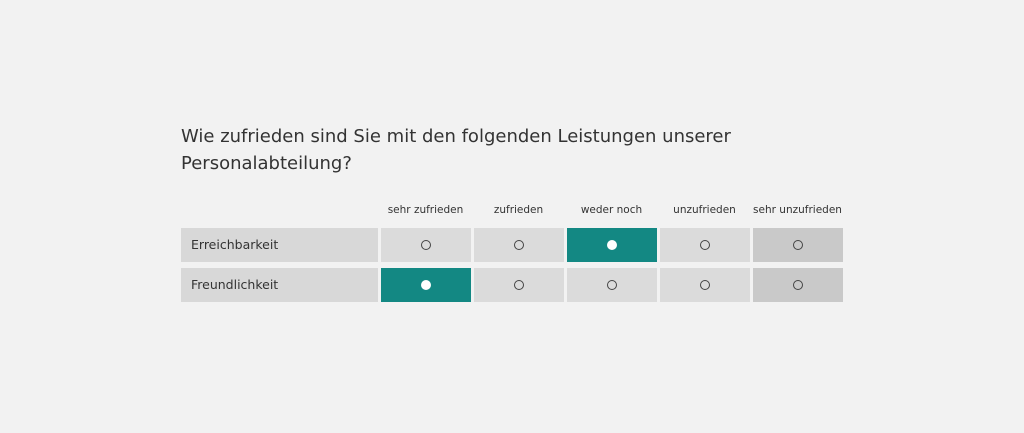 This screenshot has height=433, width=1024. What do you see at coordinates (704, 210) in the screenshot?
I see `column-header: unzufrieden` at bounding box center [704, 210].